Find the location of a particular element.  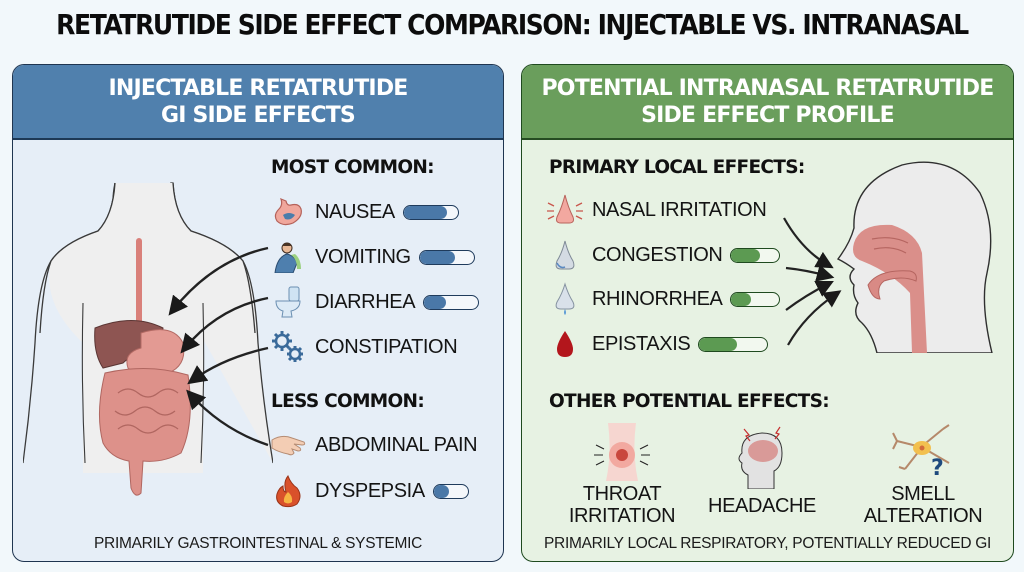

intranasal-header-line1: POTENTIAL INTRANASAL RETATRUTIDE is located at coordinates (767, 88).